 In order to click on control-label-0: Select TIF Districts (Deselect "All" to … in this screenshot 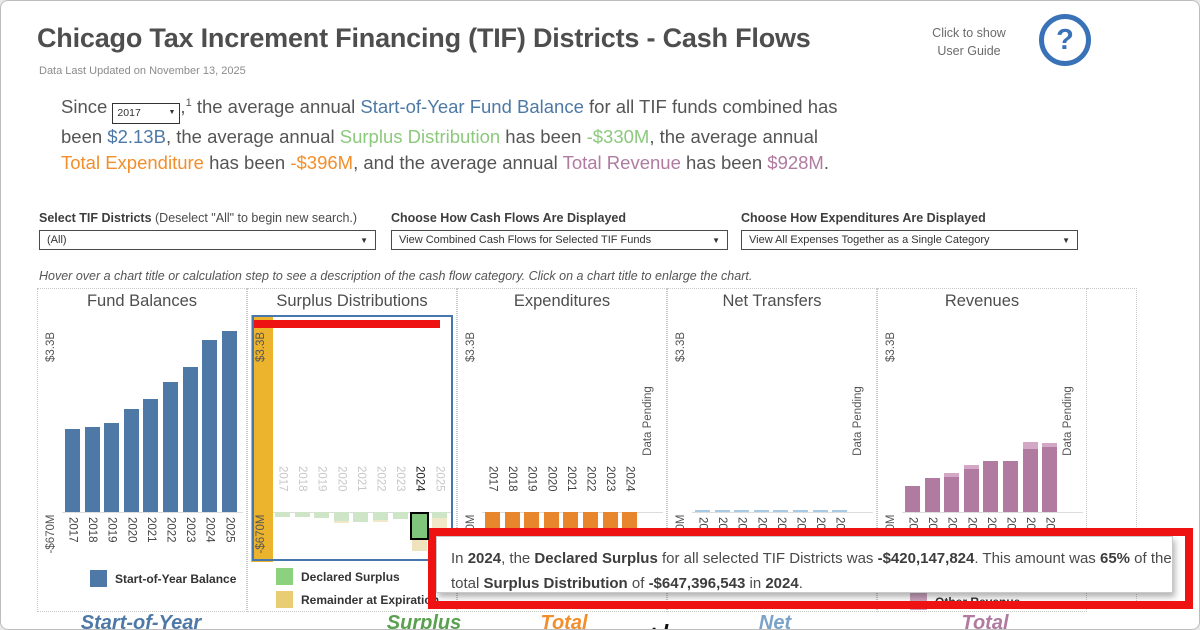, I will do `click(198, 218)`.